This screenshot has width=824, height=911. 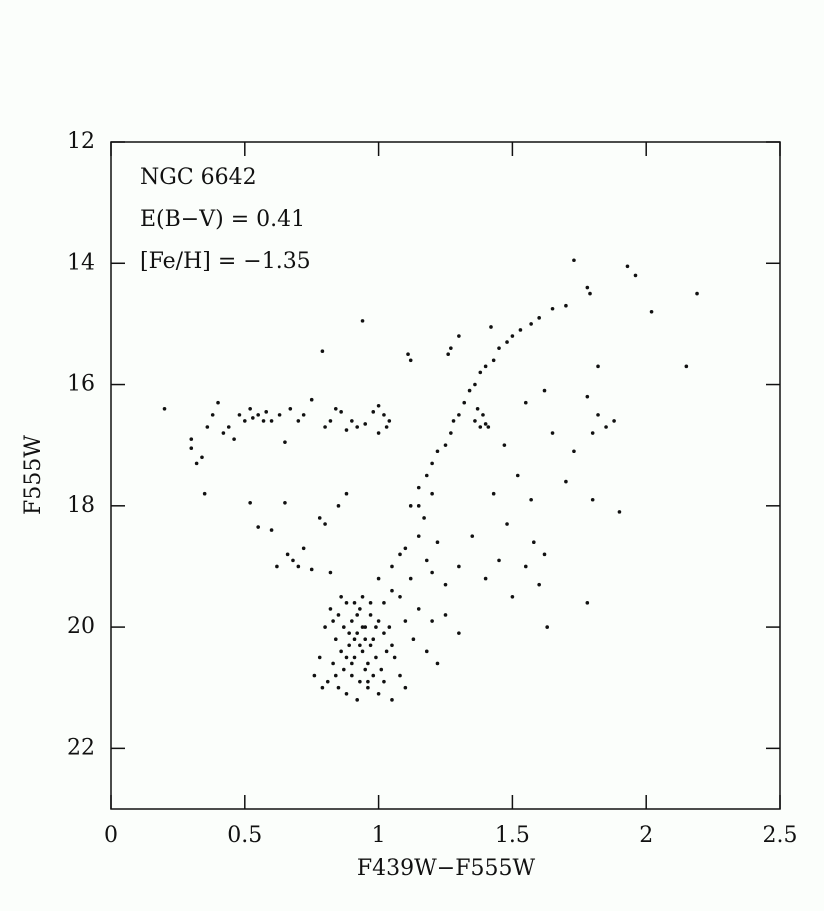 What do you see at coordinates (81, 626) in the screenshot?
I see `y-tick-label: 20` at bounding box center [81, 626].